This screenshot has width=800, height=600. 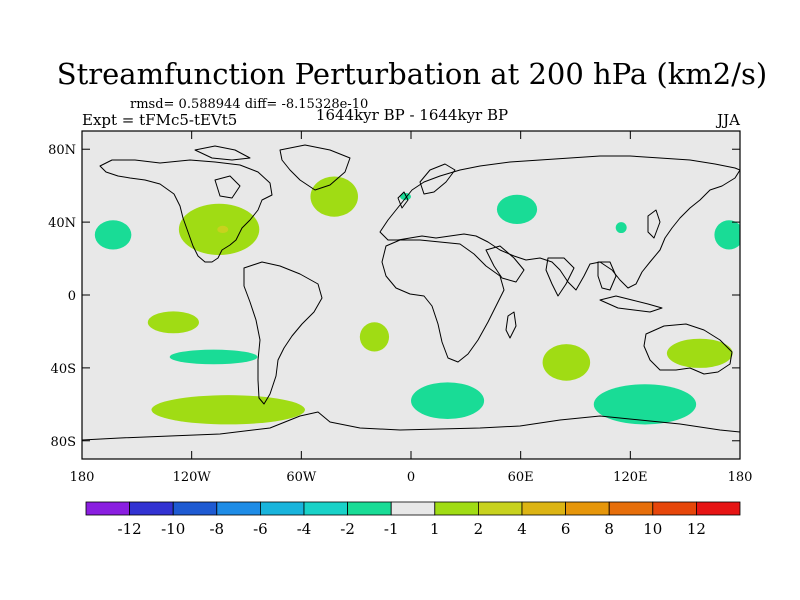 What do you see at coordinates (566, 529) in the screenshot?
I see `colorbar-label: 6` at bounding box center [566, 529].